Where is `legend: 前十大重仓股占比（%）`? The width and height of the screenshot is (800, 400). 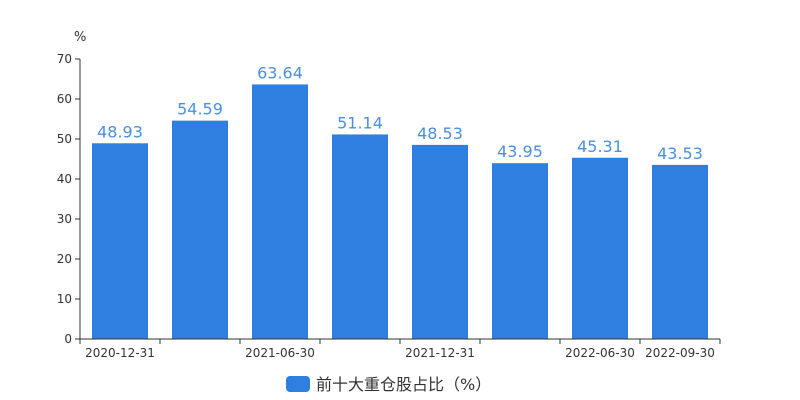
legend: 前十大重仓股占比（%） is located at coordinates (388, 384).